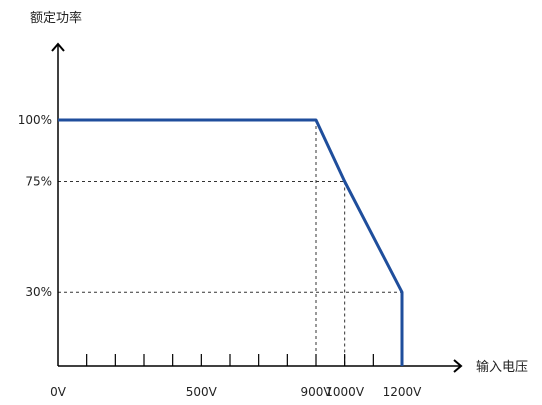 The image size is (542, 405). Describe the element at coordinates (316, 392) in the screenshot. I see `x-tick-label: 900V` at that location.